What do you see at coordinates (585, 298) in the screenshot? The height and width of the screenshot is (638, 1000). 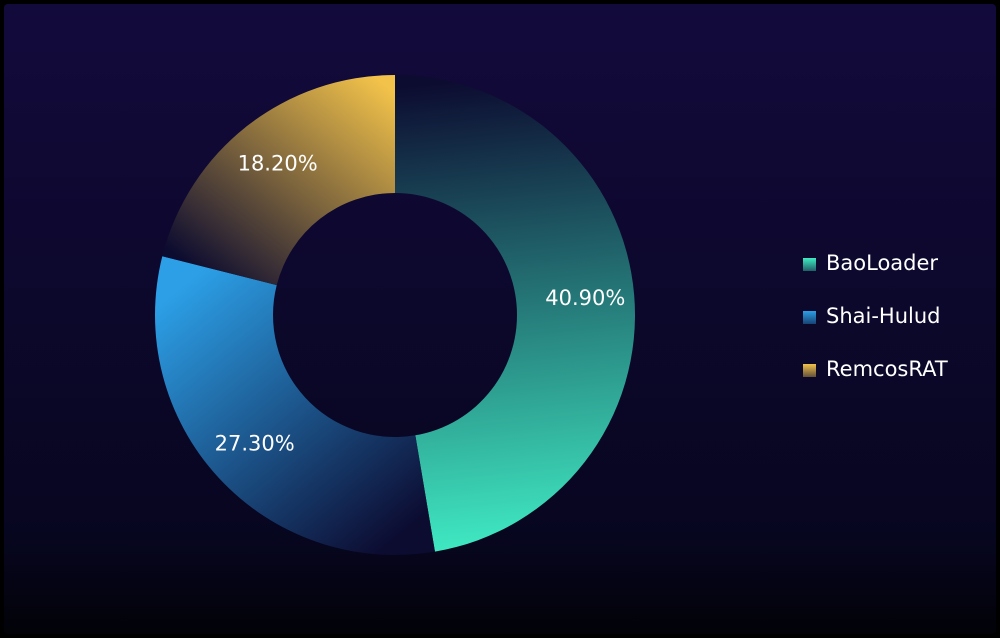 I see `data-label: 40.90%` at bounding box center [585, 298].